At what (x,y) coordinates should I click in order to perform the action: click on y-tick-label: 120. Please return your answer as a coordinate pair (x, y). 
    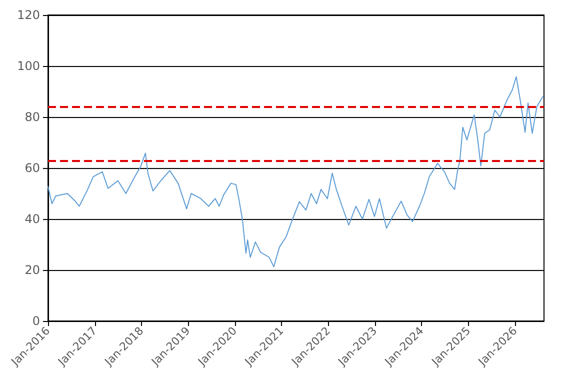
    Looking at the image, I should click on (28, 15).